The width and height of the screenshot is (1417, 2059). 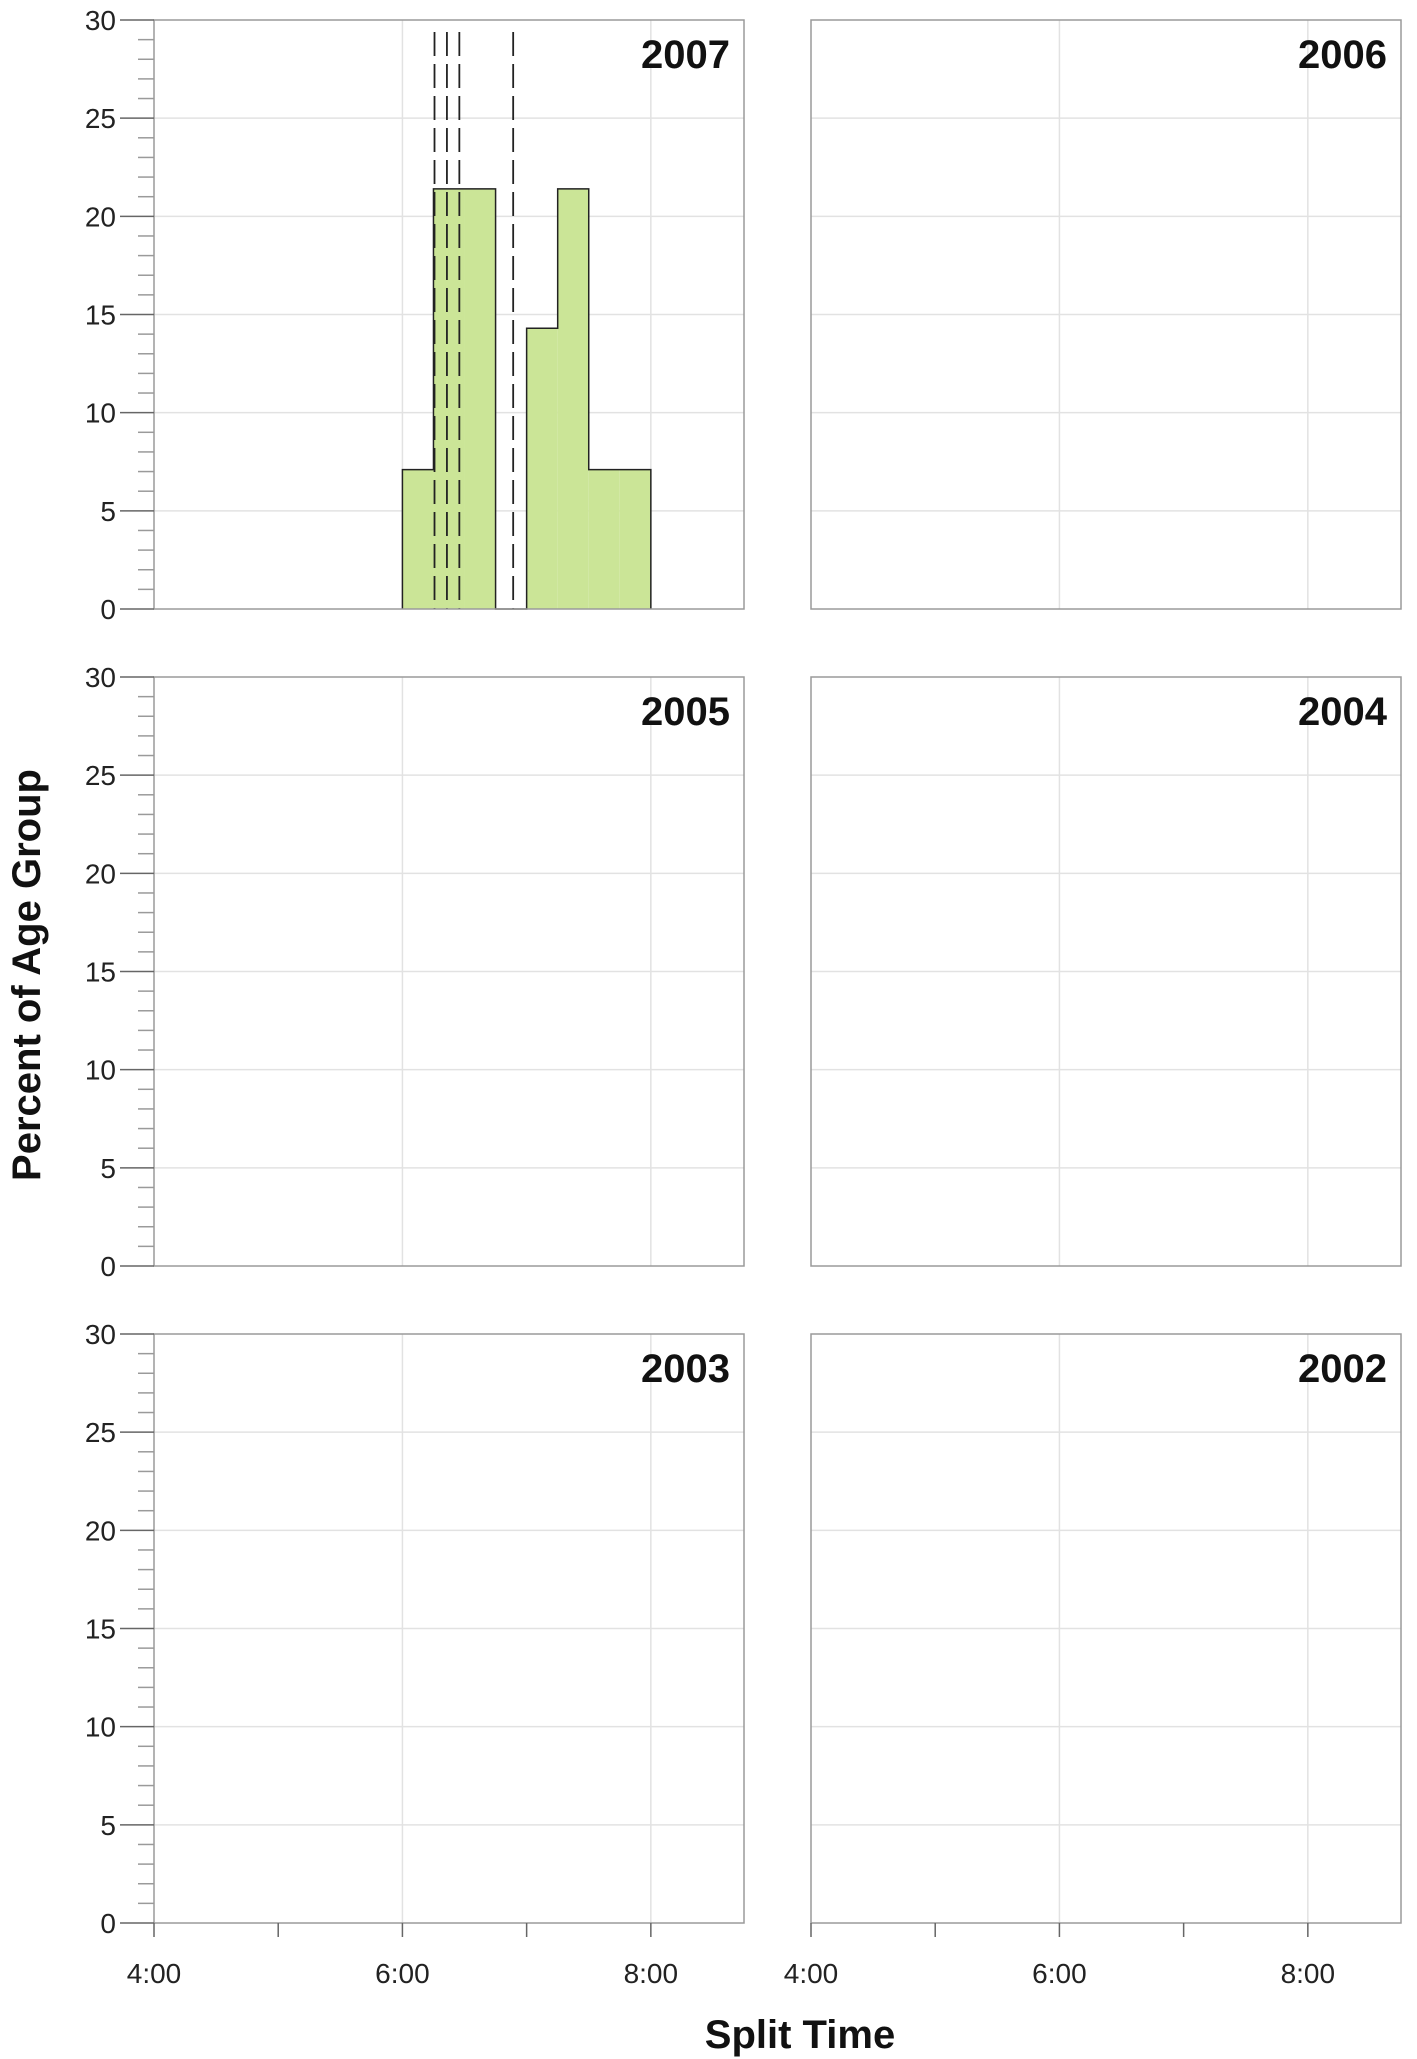 I want to click on panel-title: 2007, so click(x=685, y=55).